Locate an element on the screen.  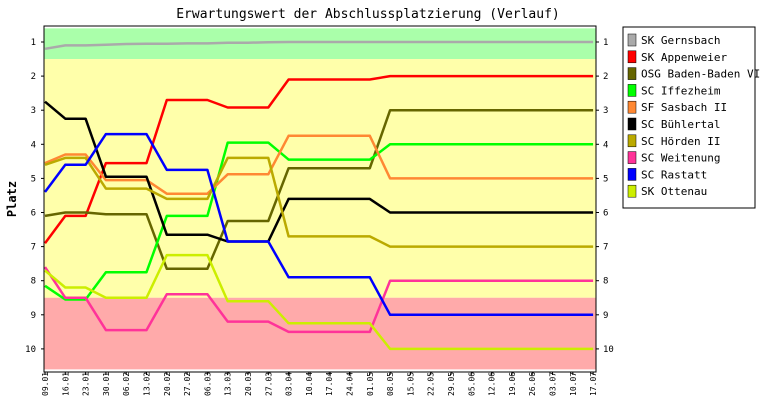
x-tick-label: 16.01 is located at coordinates (65, 384).